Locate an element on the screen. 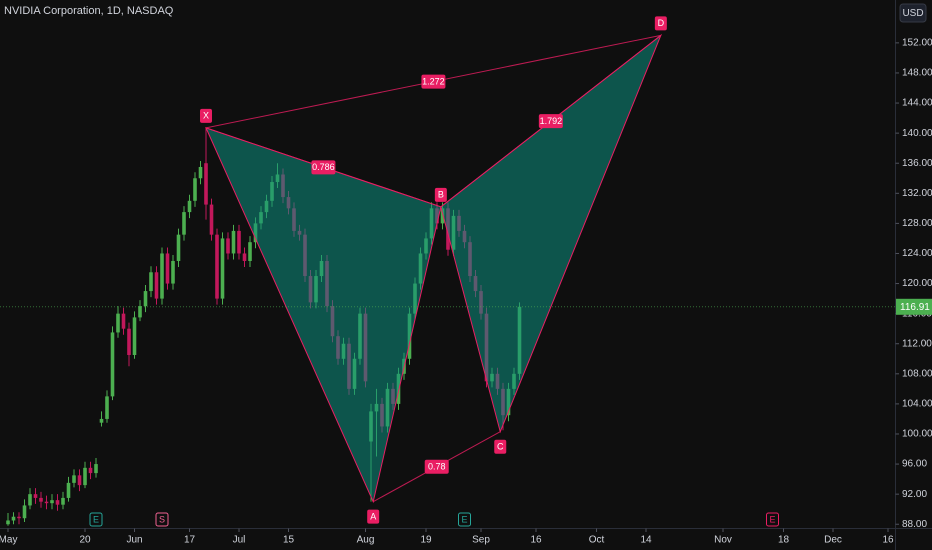 The height and width of the screenshot is (550, 932). ratio-label: 1.272 is located at coordinates (433, 81).